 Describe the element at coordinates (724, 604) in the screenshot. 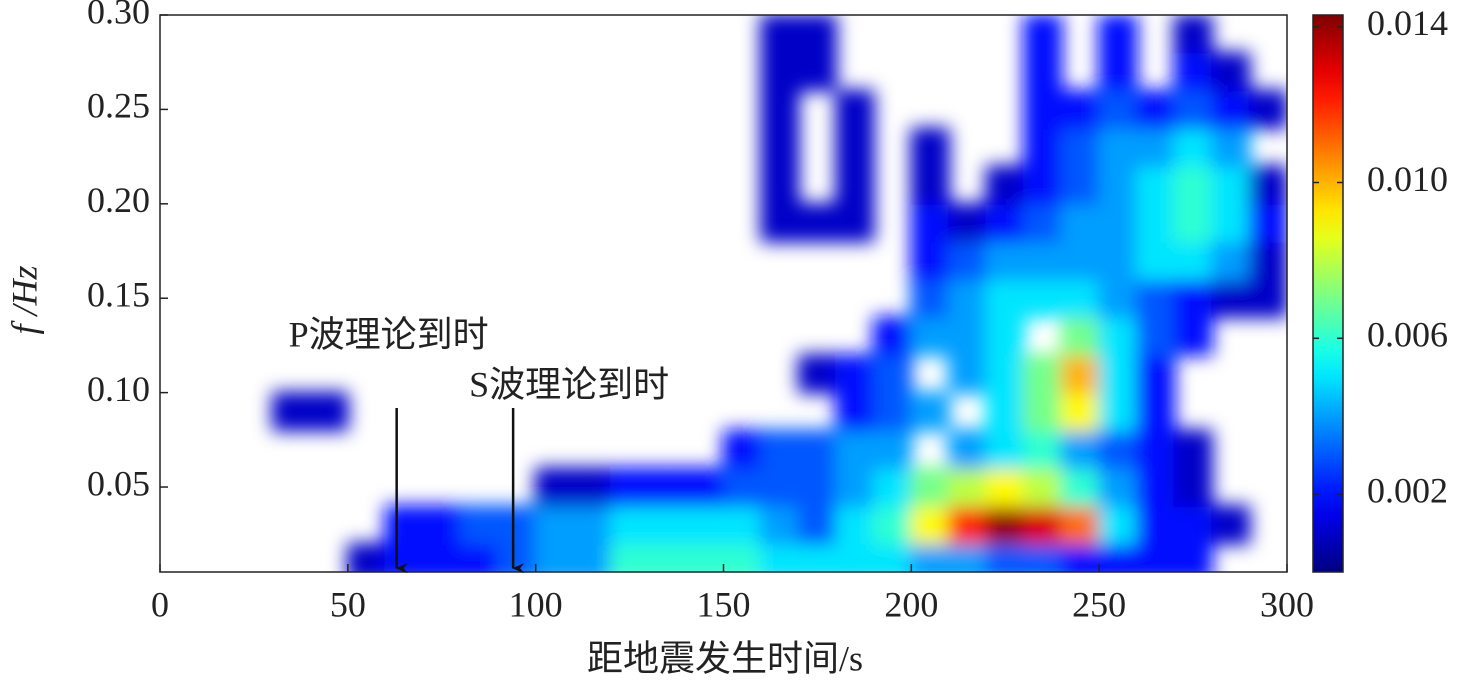

I see `x-tick-label: 150` at that location.